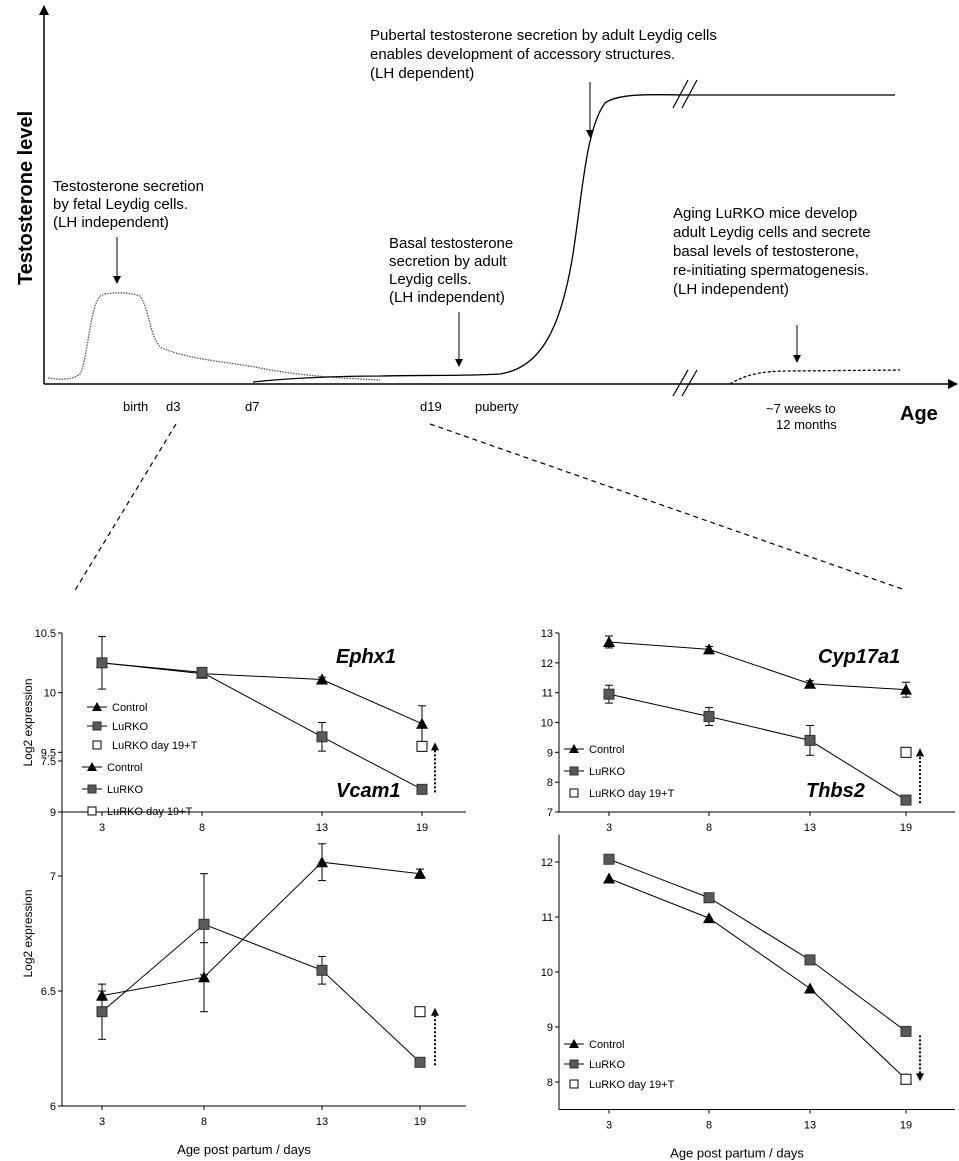 This screenshot has height=1161, width=959. Describe the element at coordinates (550, 783) in the screenshot. I see `y-tick-label: 8` at that location.